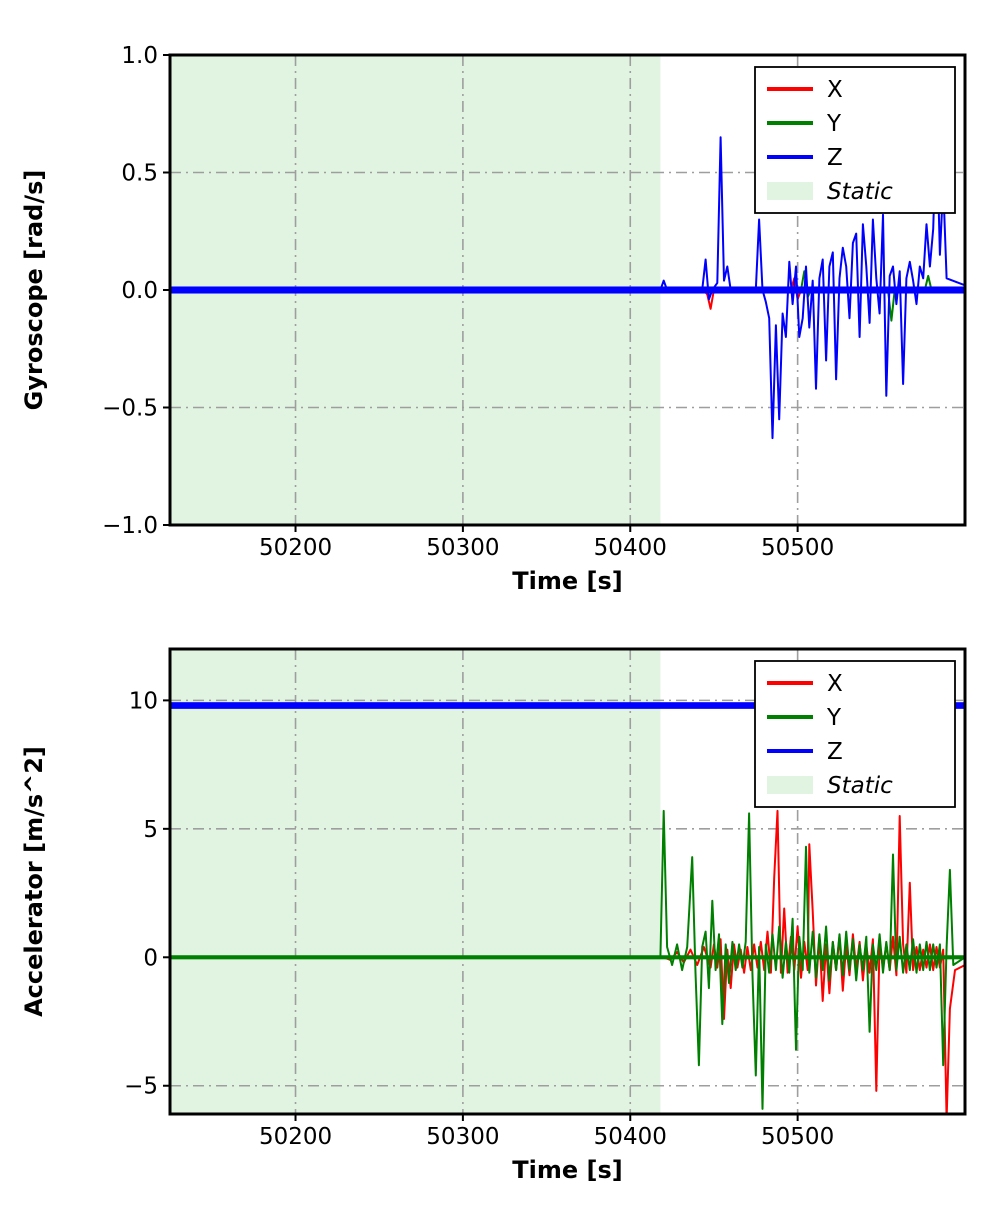 This screenshot has width=992, height=1228. What do you see at coordinates (139, 56) in the screenshot?
I see `y-tick-label: 1.0` at bounding box center [139, 56].